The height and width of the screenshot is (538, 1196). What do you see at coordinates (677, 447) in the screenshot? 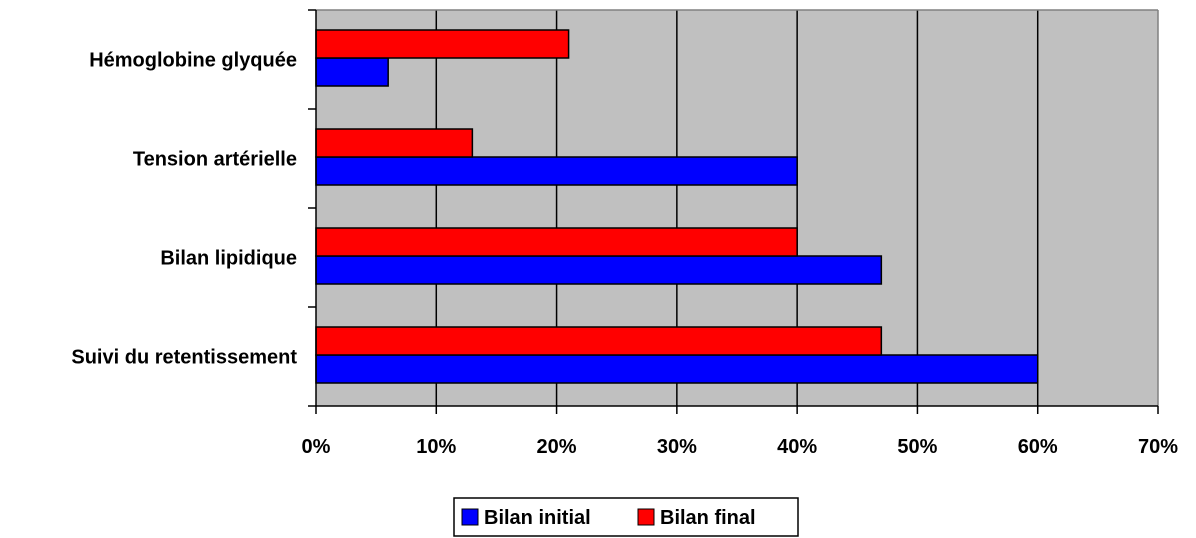
I see `x-tick-label: 30%` at bounding box center [677, 447].